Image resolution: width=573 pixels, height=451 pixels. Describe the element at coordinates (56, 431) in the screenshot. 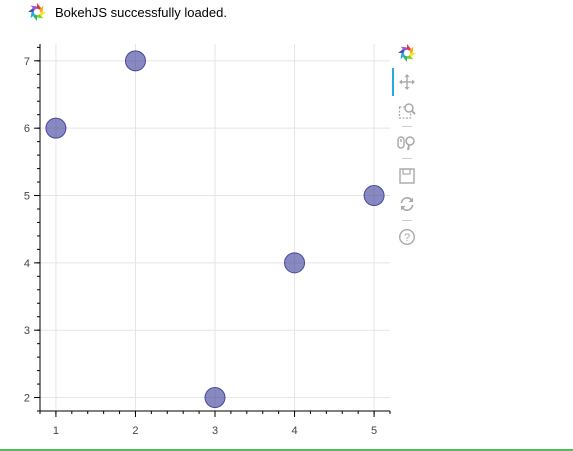

I see `x-tick-label: 1` at that location.